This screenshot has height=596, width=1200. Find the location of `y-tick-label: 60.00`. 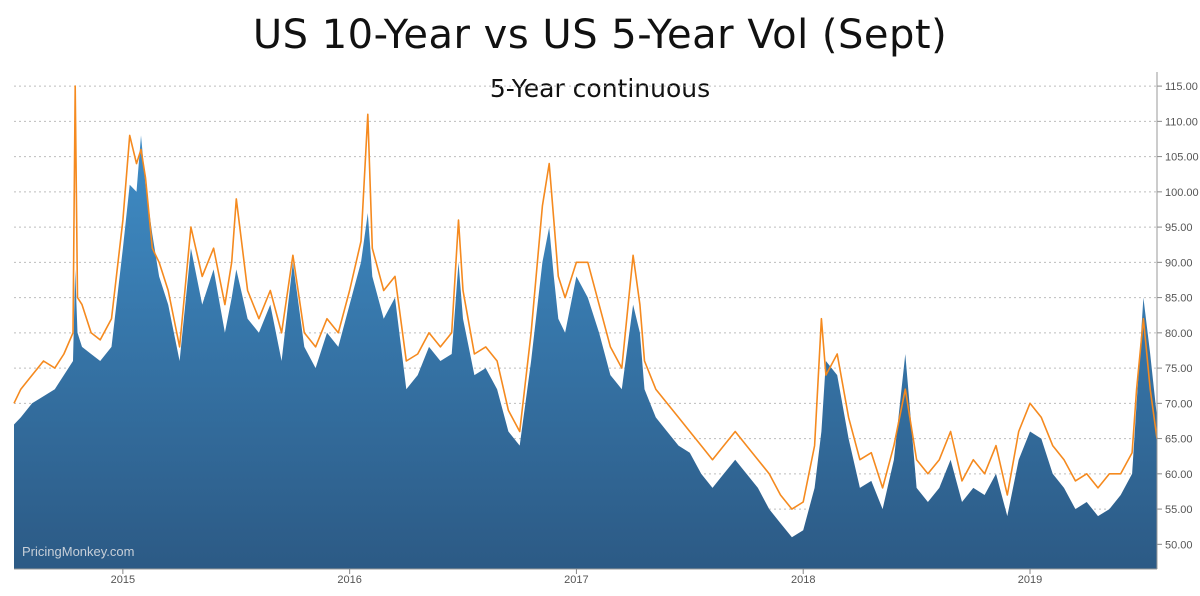

y-tick-label: 60.00 is located at coordinates (1179, 475).